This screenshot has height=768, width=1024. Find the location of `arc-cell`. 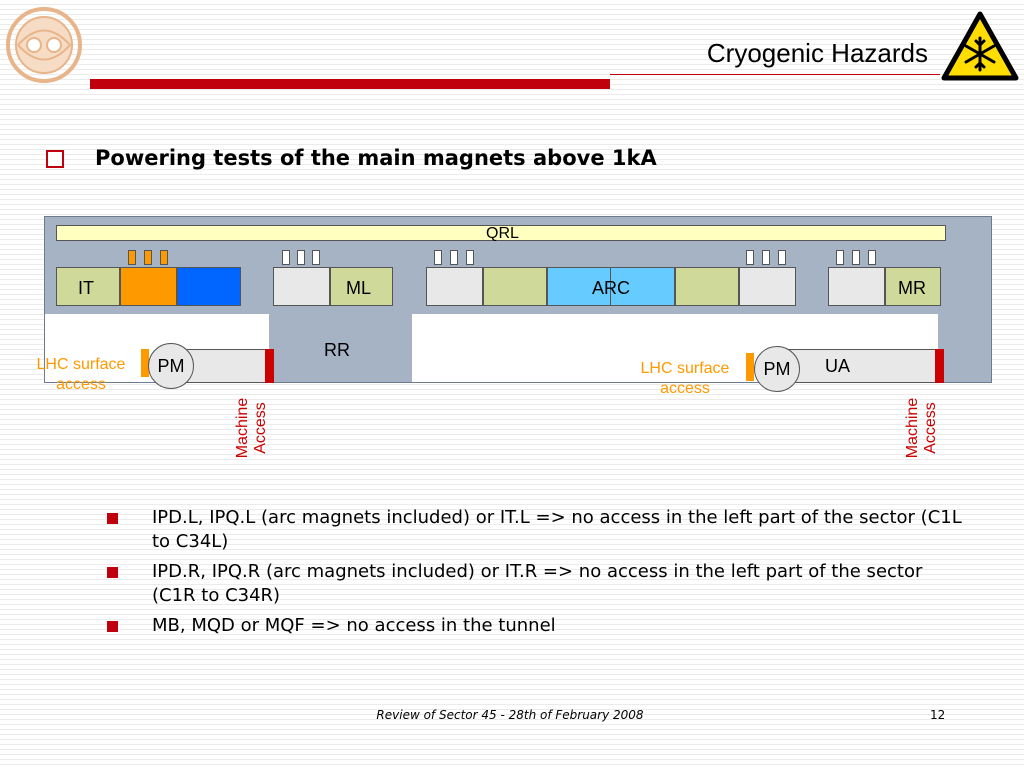

arc-cell is located at coordinates (611, 286).